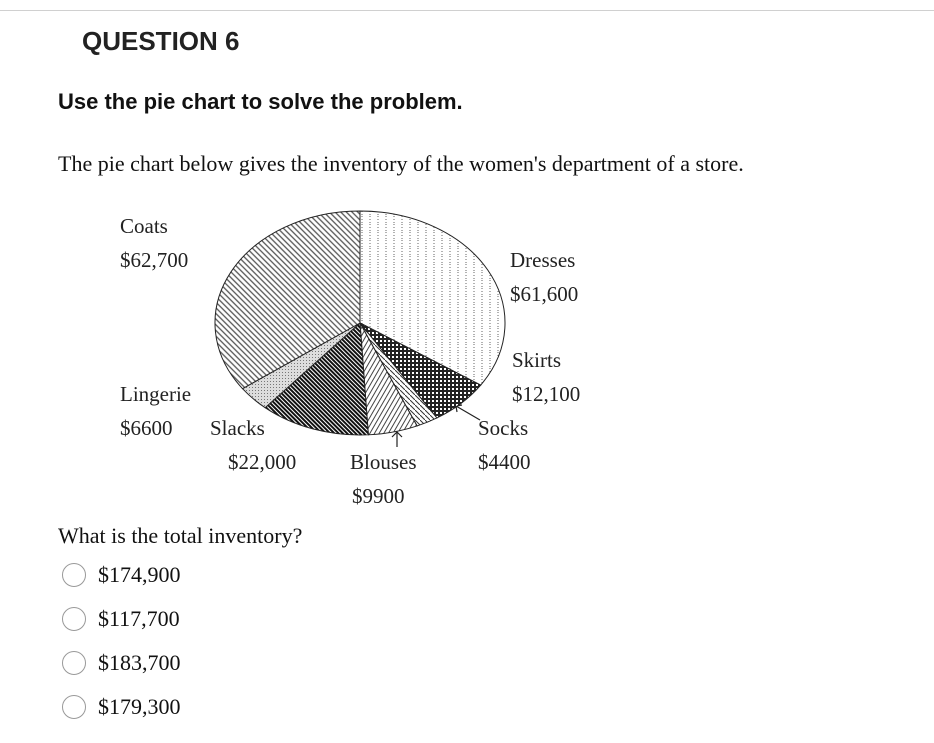 This screenshot has width=934, height=743. What do you see at coordinates (546, 394) in the screenshot?
I see `slice-value-label: $12,100` at bounding box center [546, 394].